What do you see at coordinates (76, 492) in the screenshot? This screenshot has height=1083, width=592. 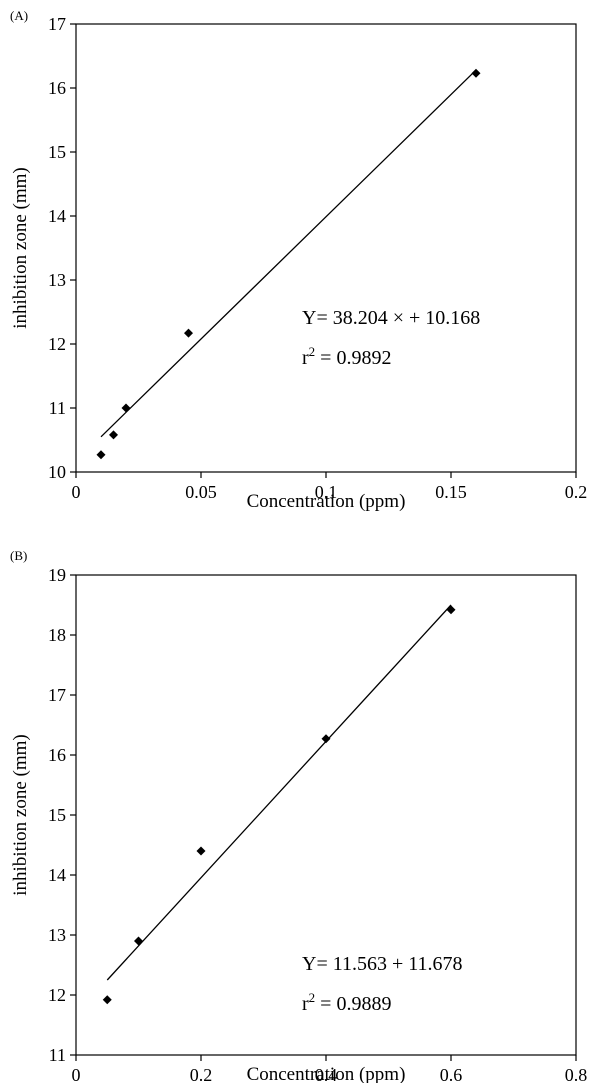 I see `chart-a-x-tick-label: 0` at bounding box center [76, 492].